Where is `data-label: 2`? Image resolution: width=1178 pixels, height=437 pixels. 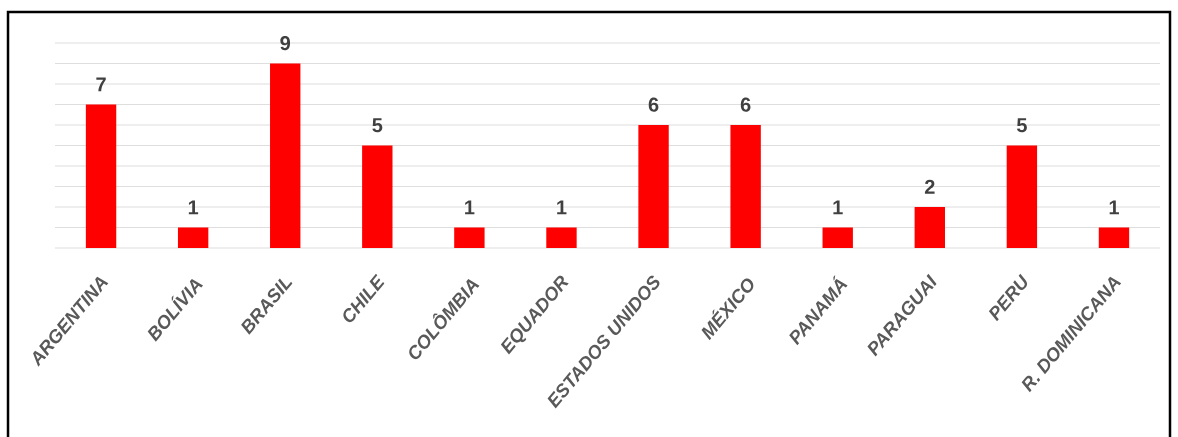 data-label: 2 is located at coordinates (929, 186).